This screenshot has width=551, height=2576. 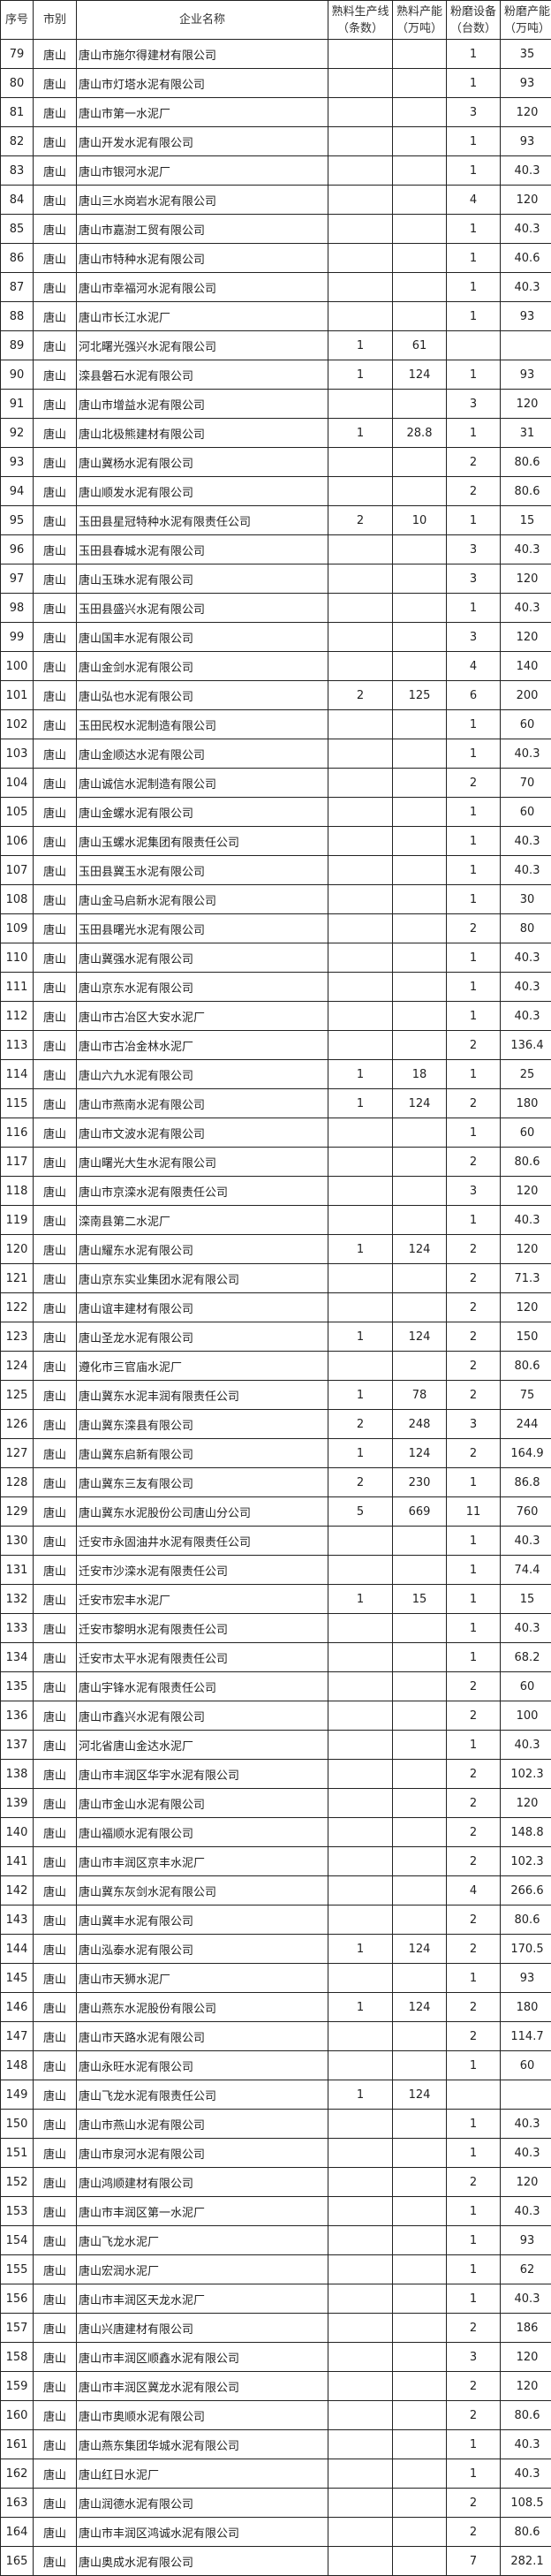 What do you see at coordinates (17, 2386) in the screenshot?
I see `cell-no: 159` at bounding box center [17, 2386].